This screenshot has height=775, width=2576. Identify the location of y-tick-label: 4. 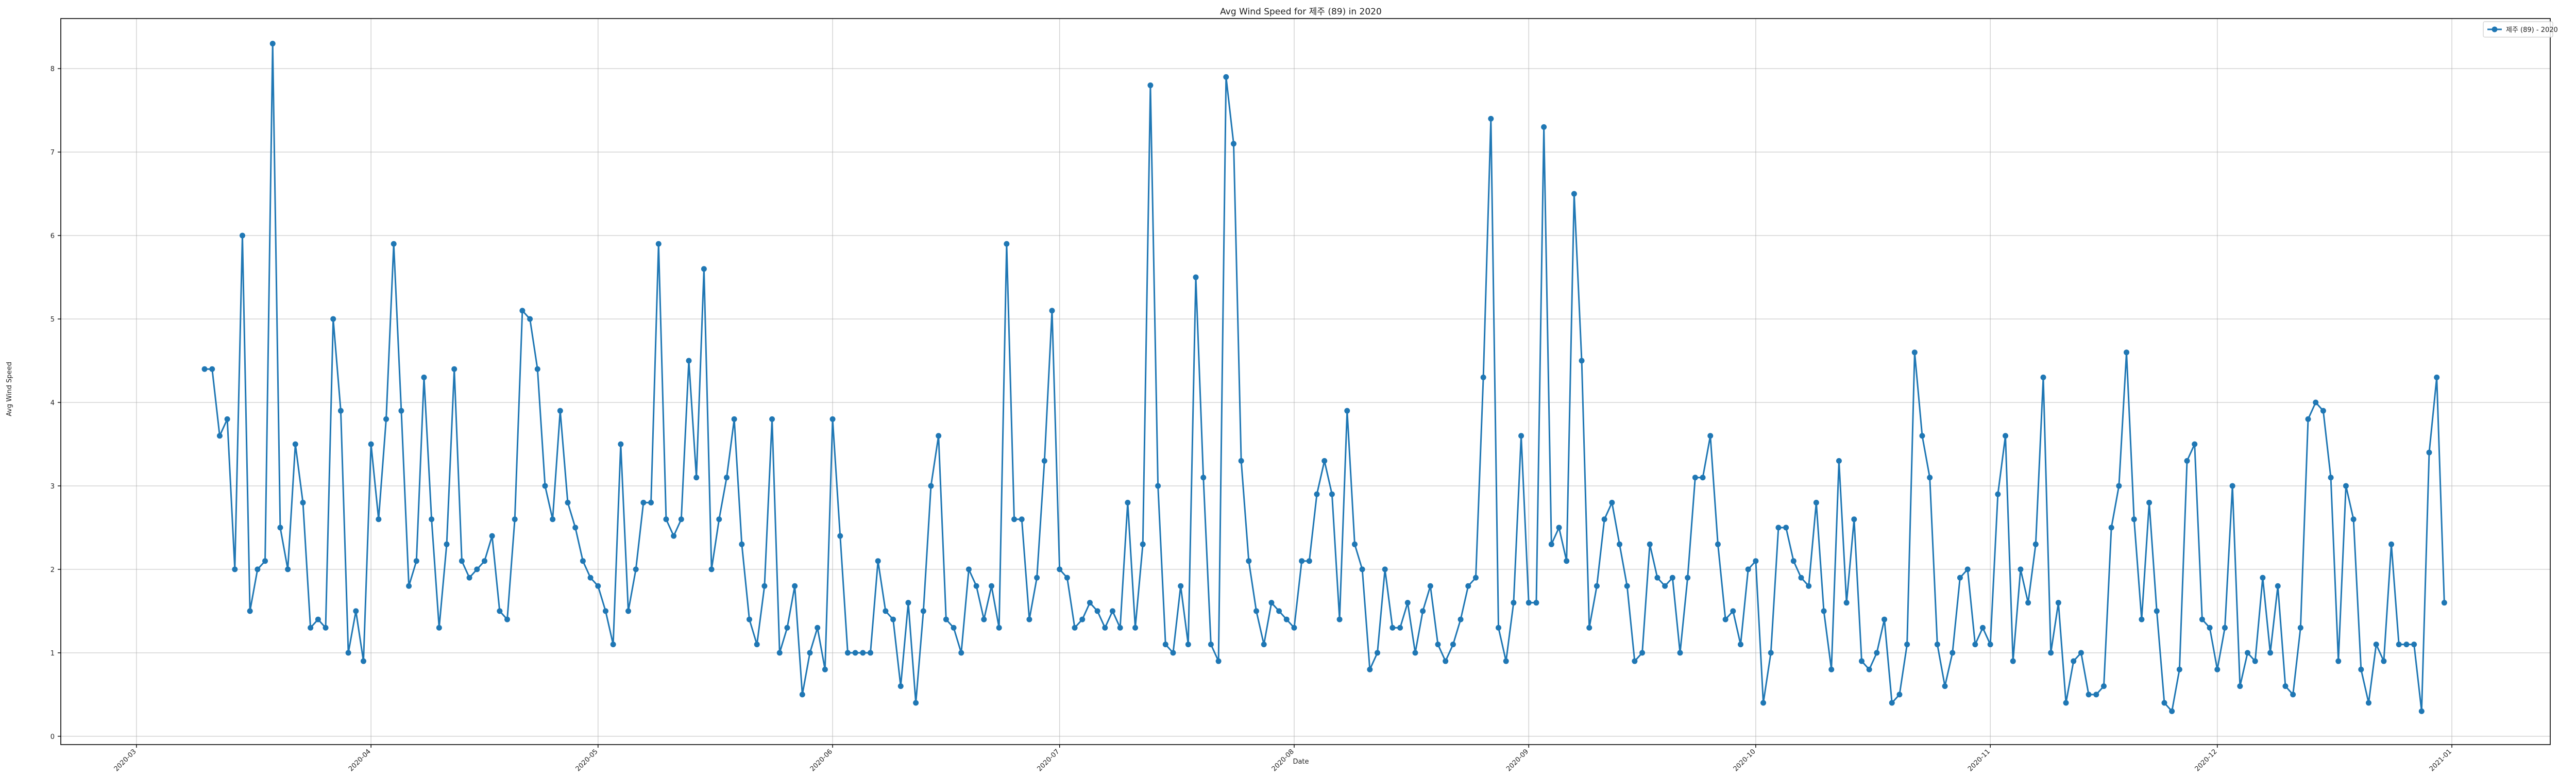
(52, 403).